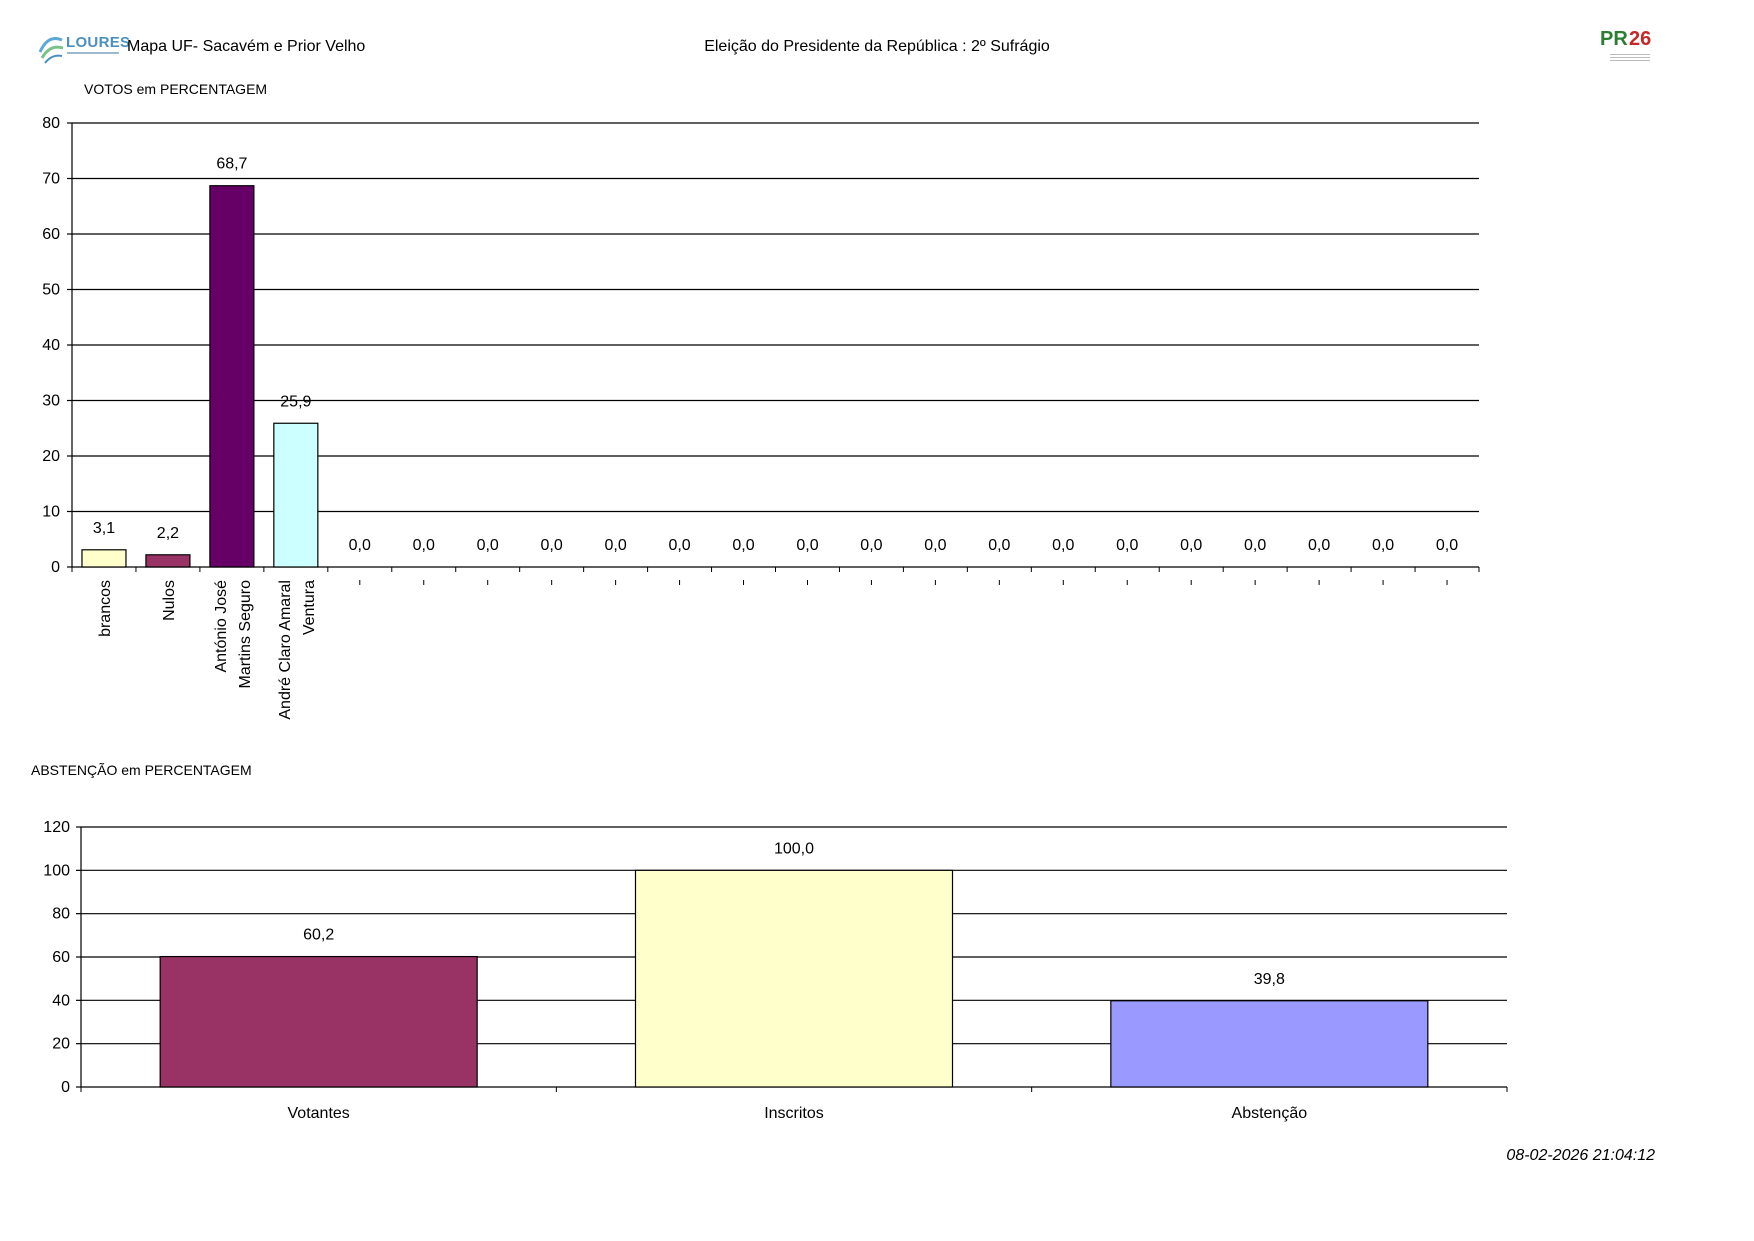 Image resolution: width=1754 pixels, height=1241 pixels. Describe the element at coordinates (176, 89) in the screenshot. I see `votes-chart-title: VOTOS em PERCENTAGEM` at that location.